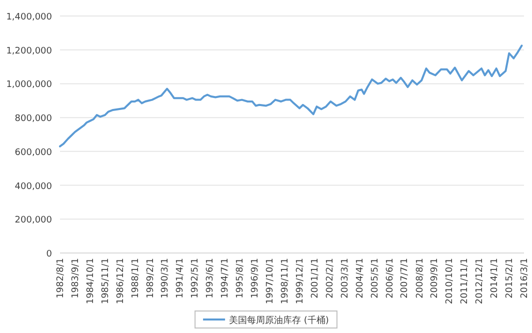  Describe the element at coordinates (525, 278) in the screenshot. I see `x-tick-label: 2016/3/1` at that location.